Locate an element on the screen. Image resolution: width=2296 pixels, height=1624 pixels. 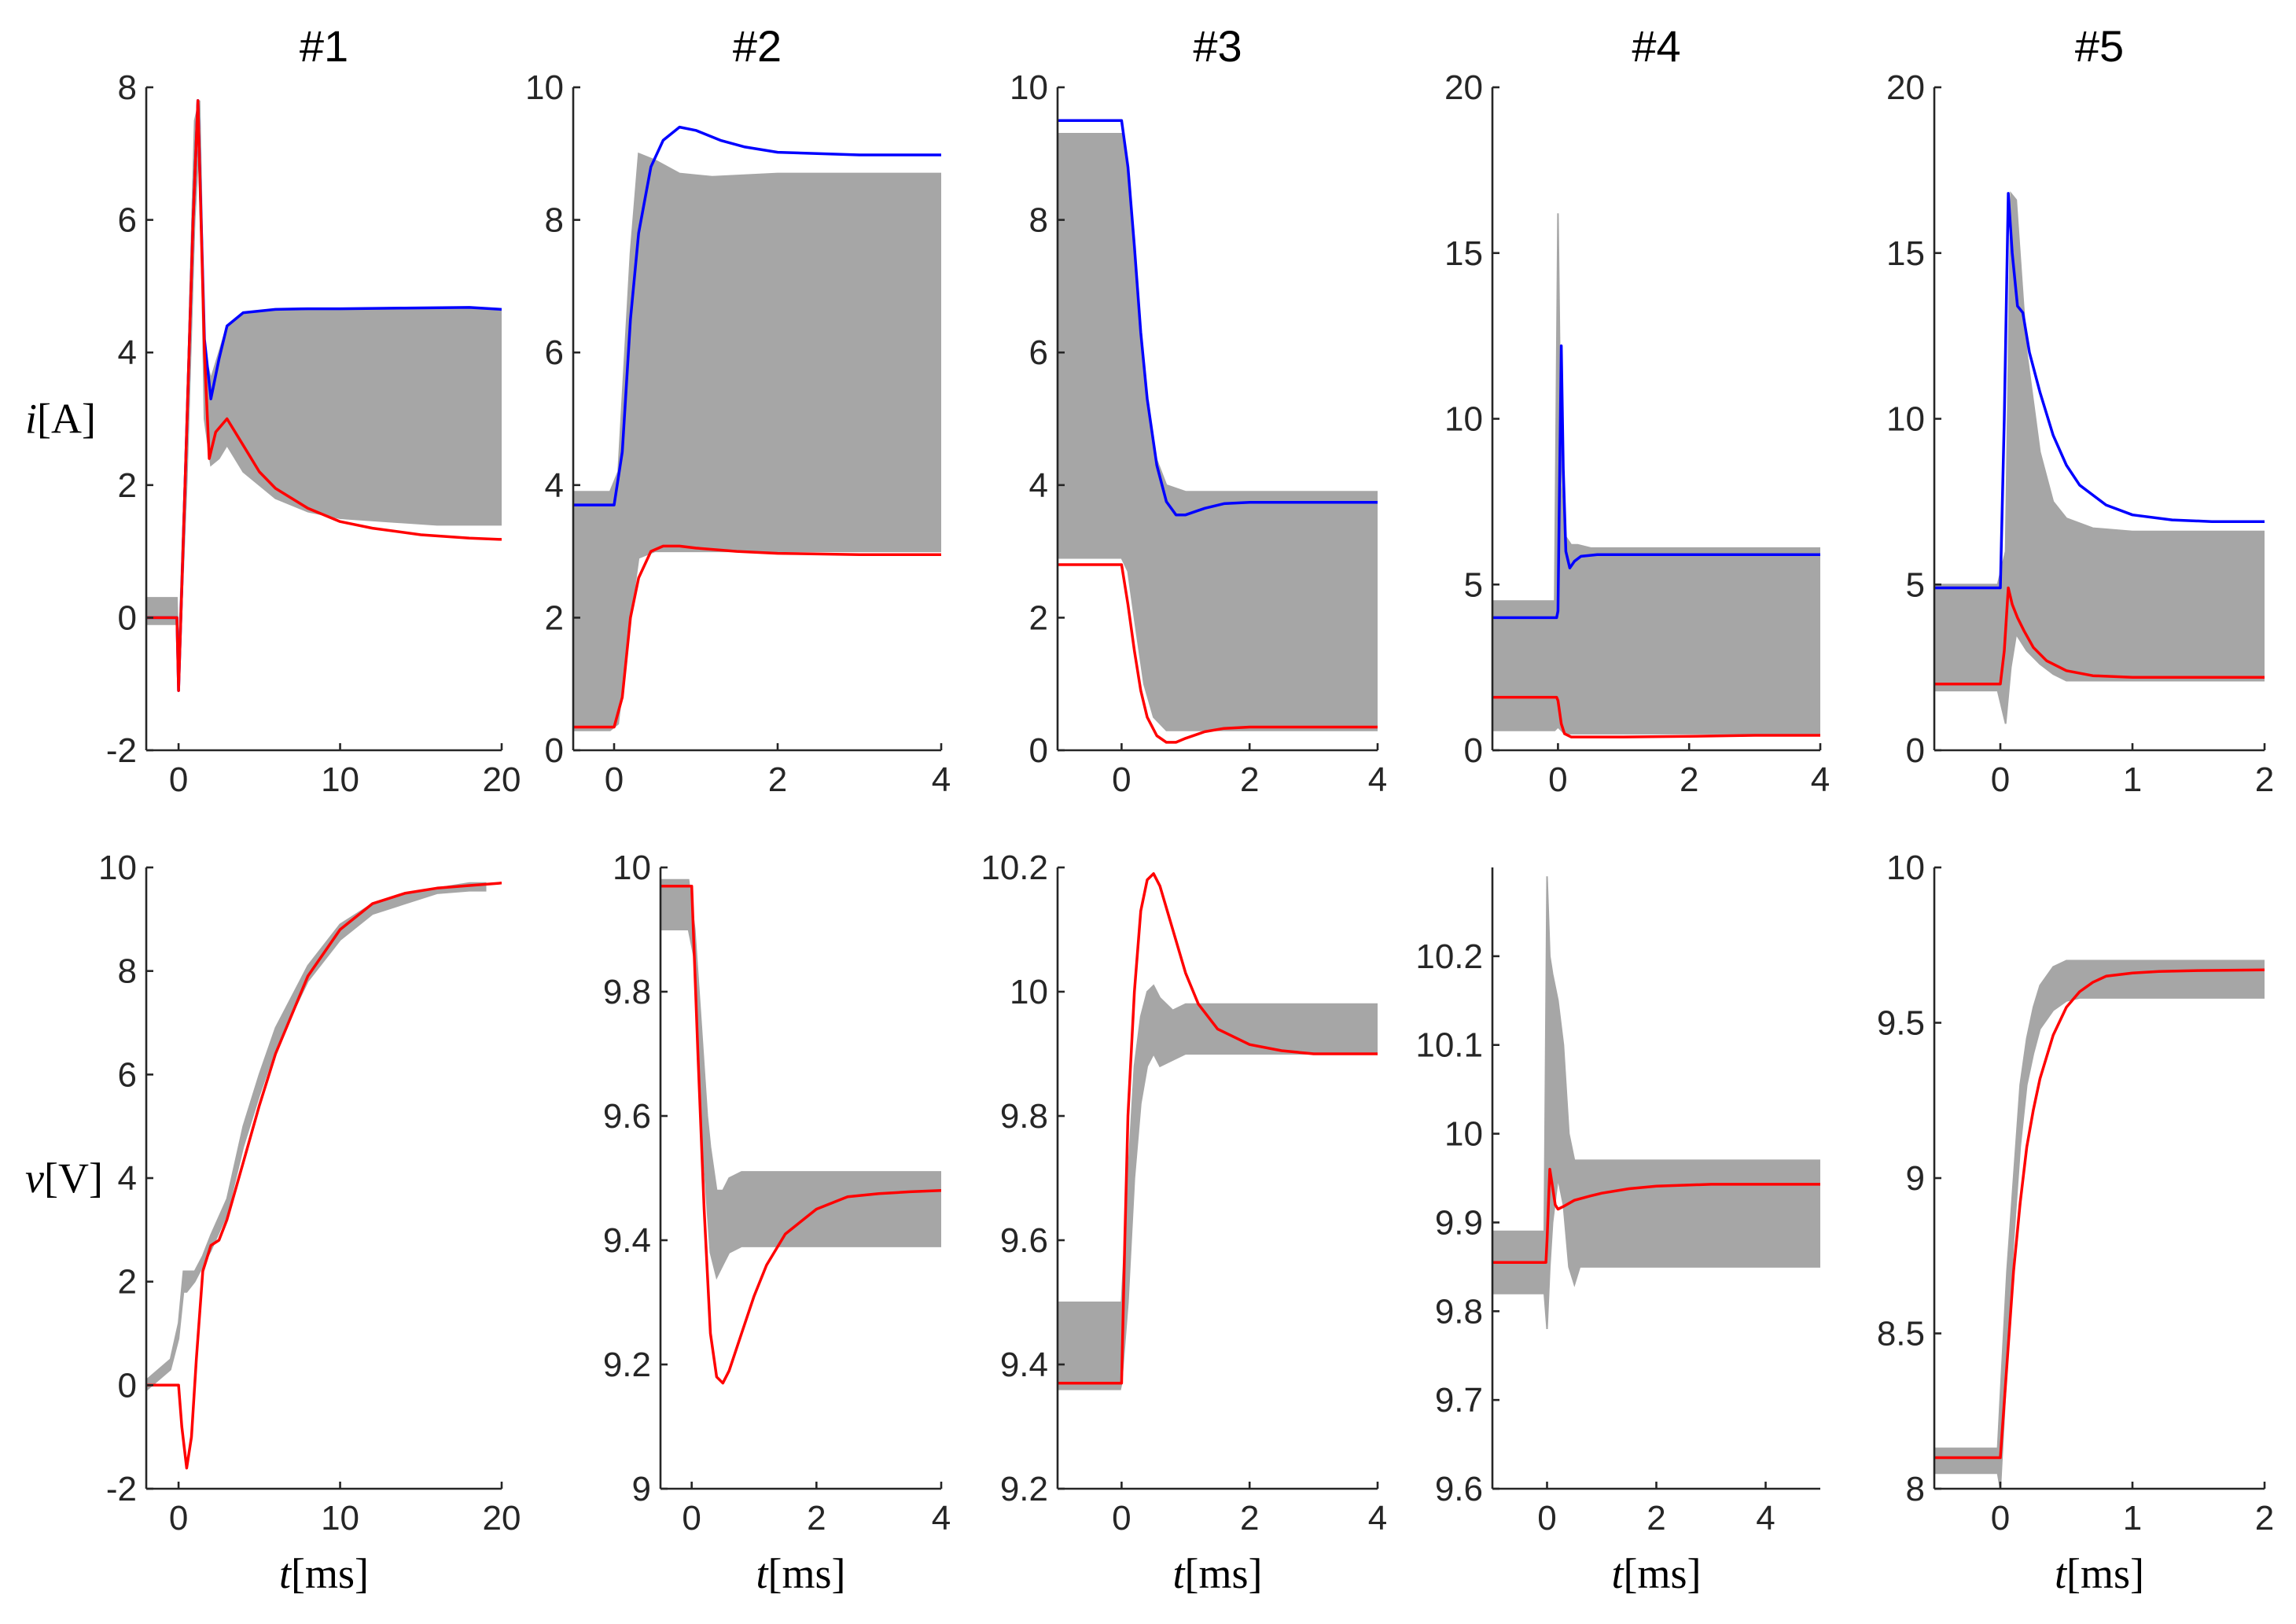
p4-current-envelope-band is located at coordinates (1656, 474).